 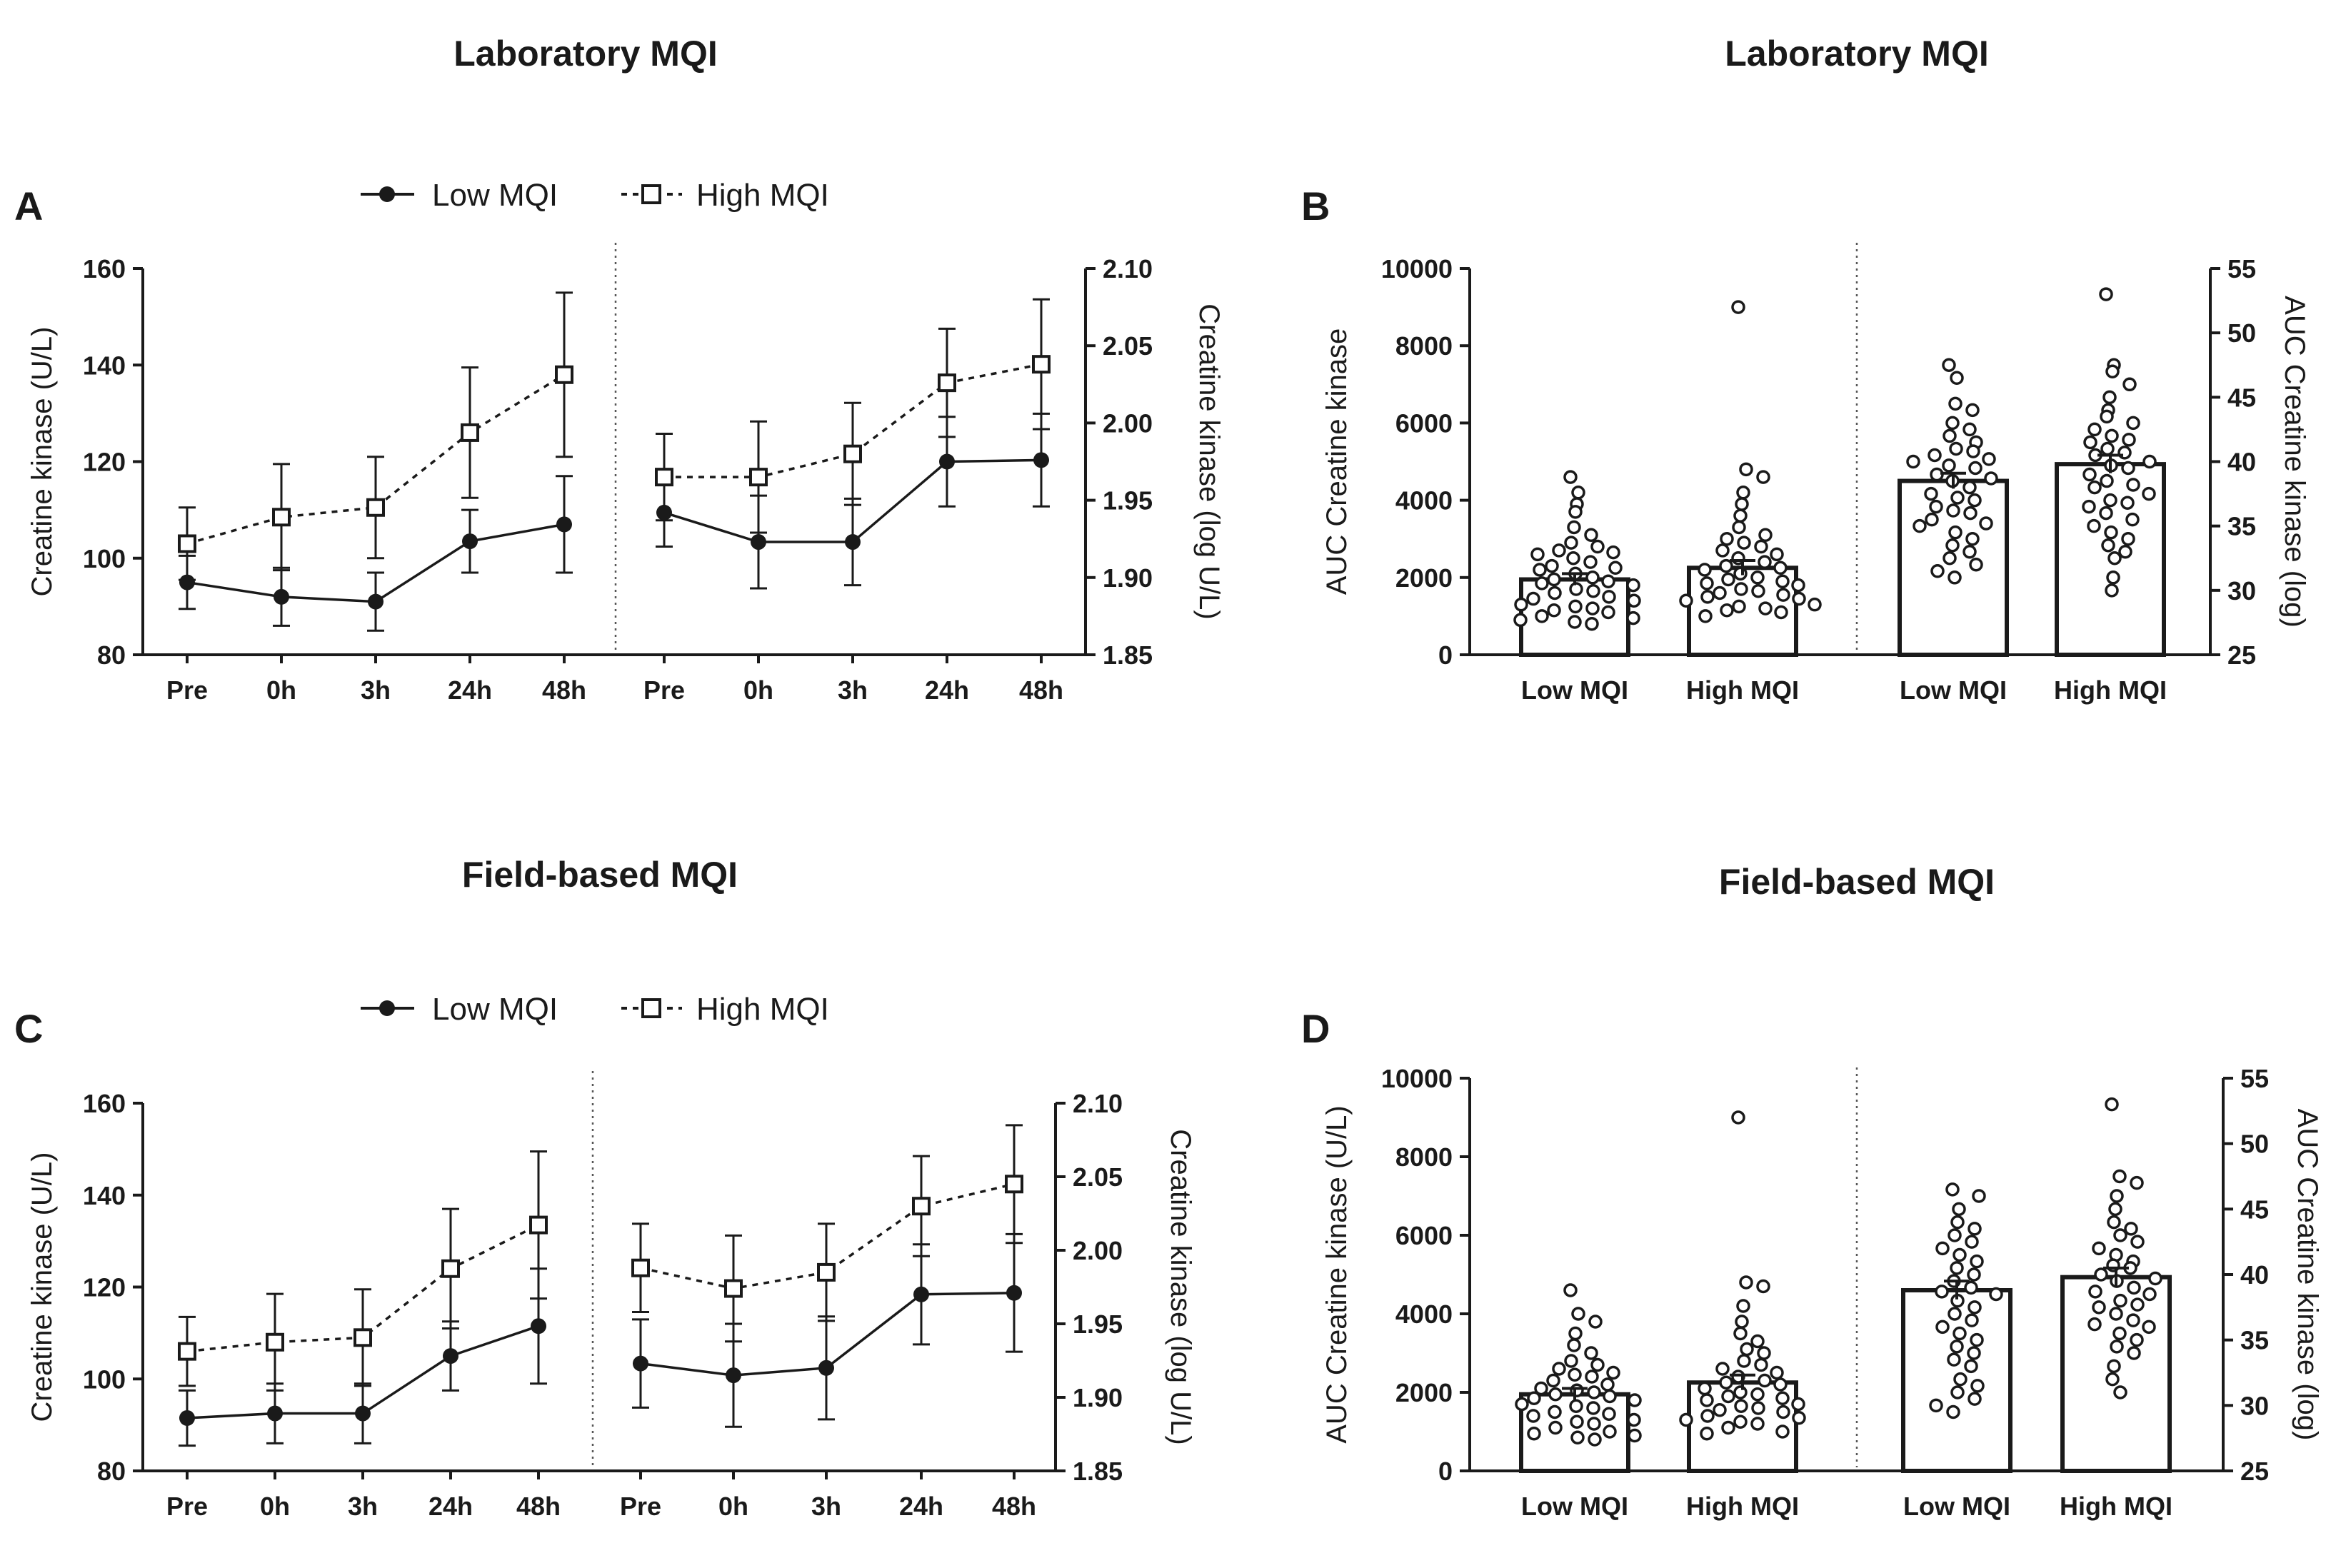 I want to click on y-tick-label-left: 4000, so click(x=1424, y=501).